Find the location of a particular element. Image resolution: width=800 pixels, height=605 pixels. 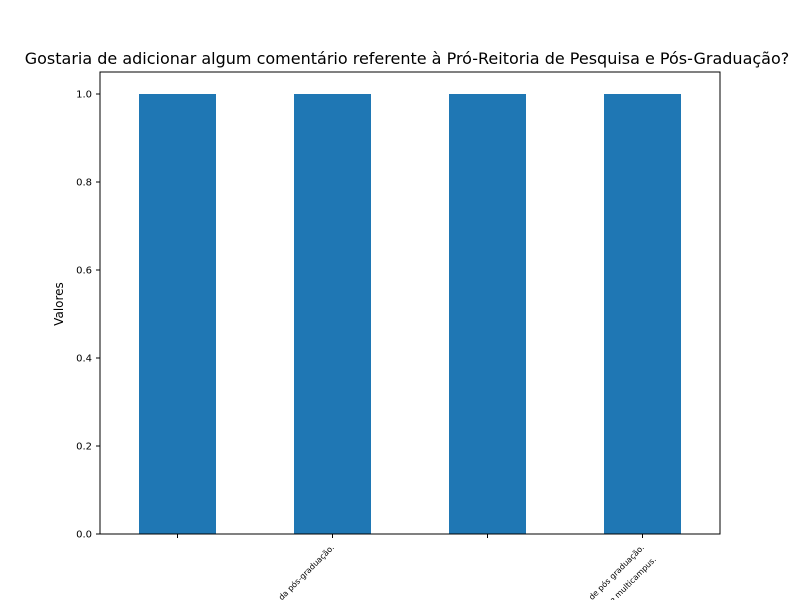

y-tick-label: 1.0 is located at coordinates (84, 95).